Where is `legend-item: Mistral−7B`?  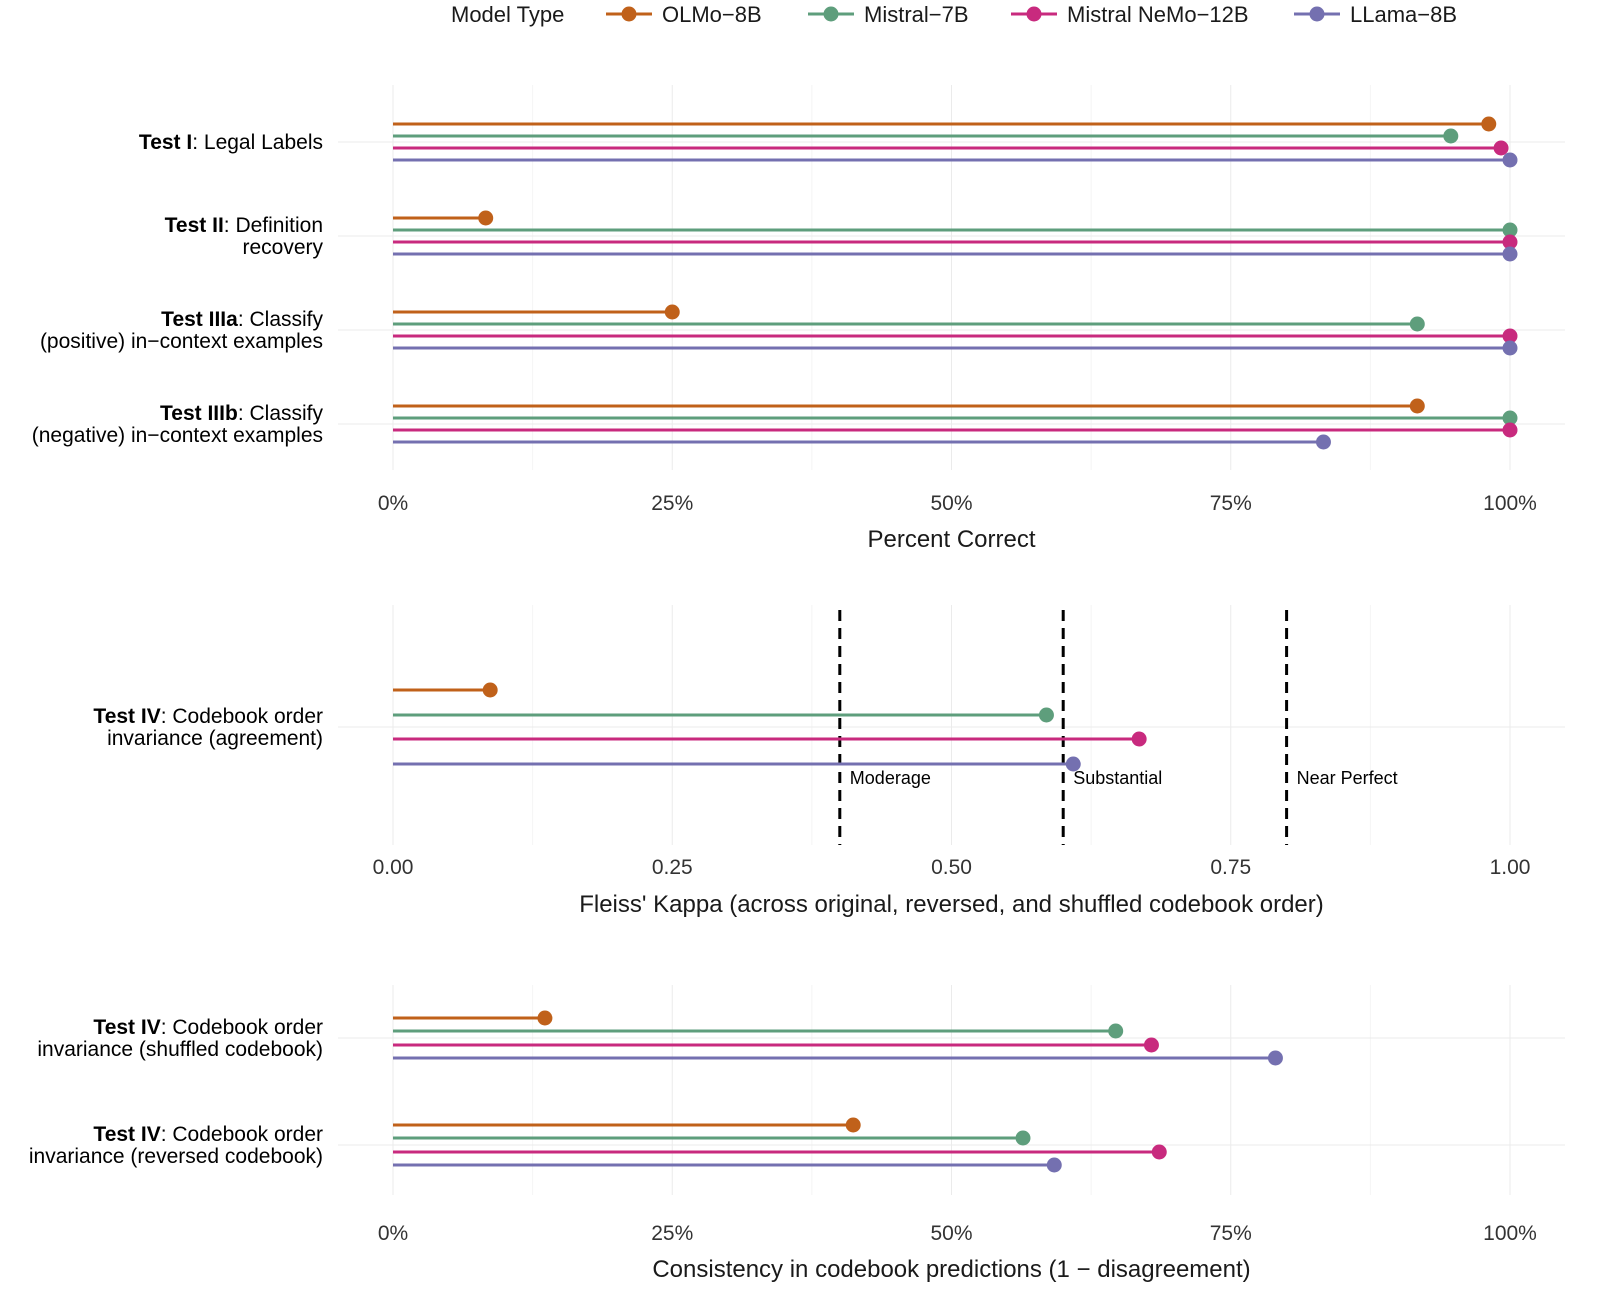
legend-item: Mistral−7B is located at coordinates (888, 14).